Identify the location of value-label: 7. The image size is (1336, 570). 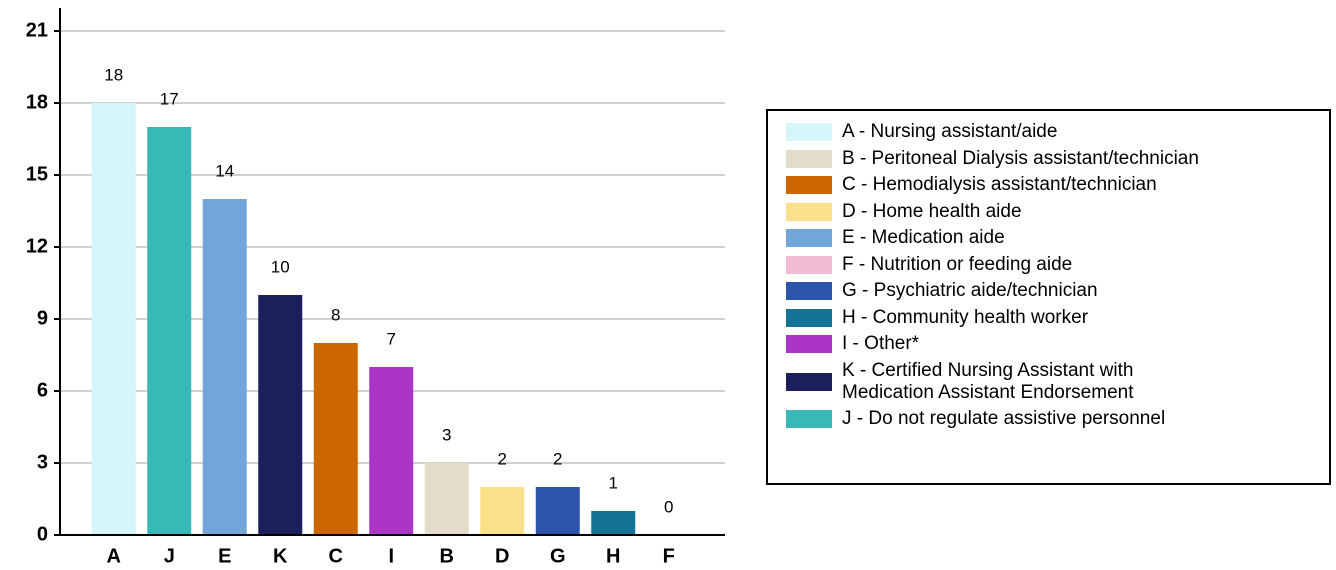
(391, 338).